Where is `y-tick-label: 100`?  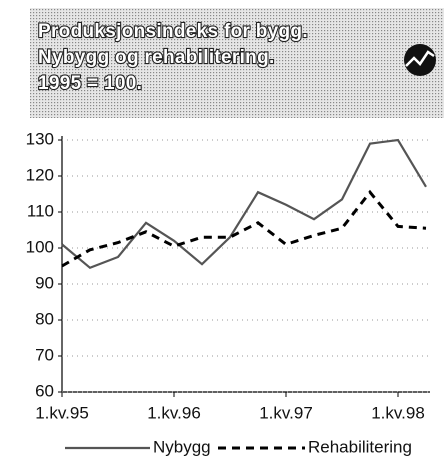 y-tick-label: 100 is located at coordinates (40, 246).